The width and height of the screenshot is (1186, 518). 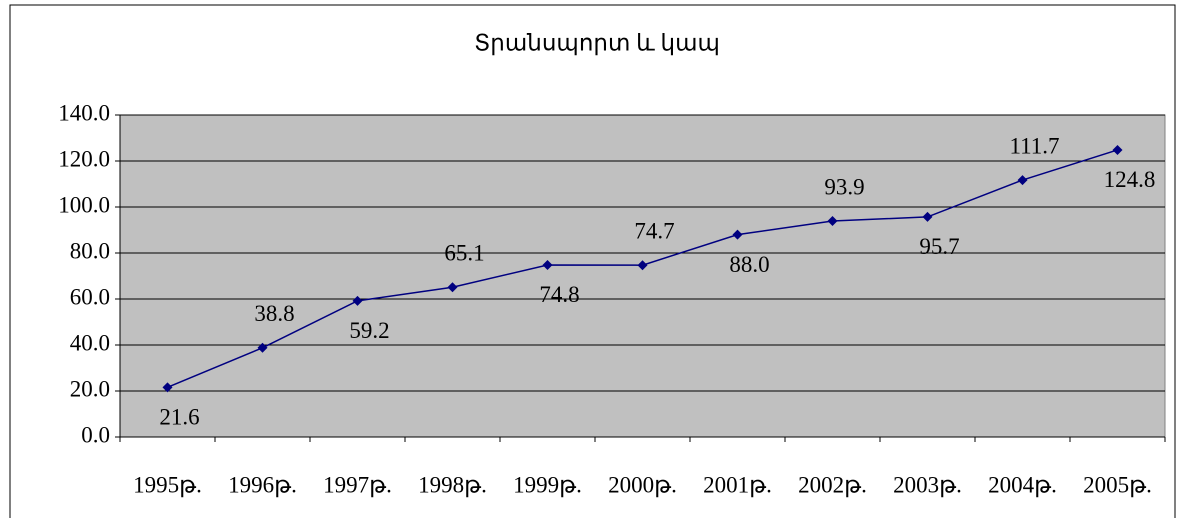 I want to click on y-tick-label: 60.0, so click(x=90, y=296).